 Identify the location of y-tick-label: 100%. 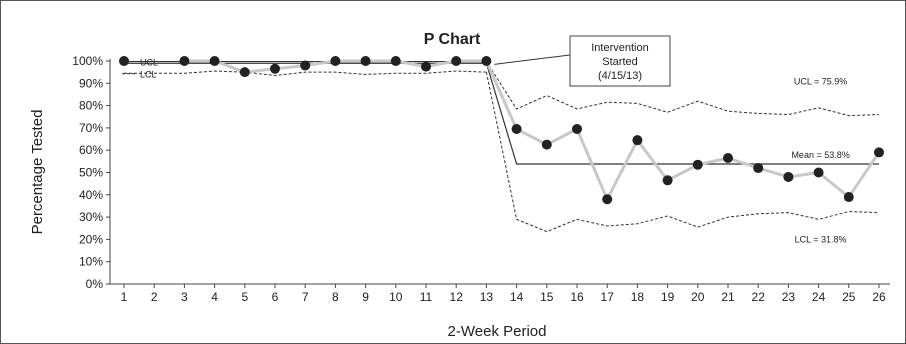
(87, 61).